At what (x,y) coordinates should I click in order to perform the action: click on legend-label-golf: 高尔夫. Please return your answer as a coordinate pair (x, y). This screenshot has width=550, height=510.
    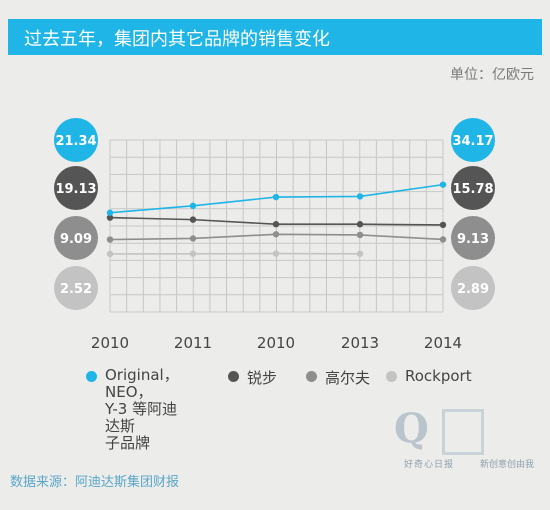
    Looking at the image, I should click on (348, 378).